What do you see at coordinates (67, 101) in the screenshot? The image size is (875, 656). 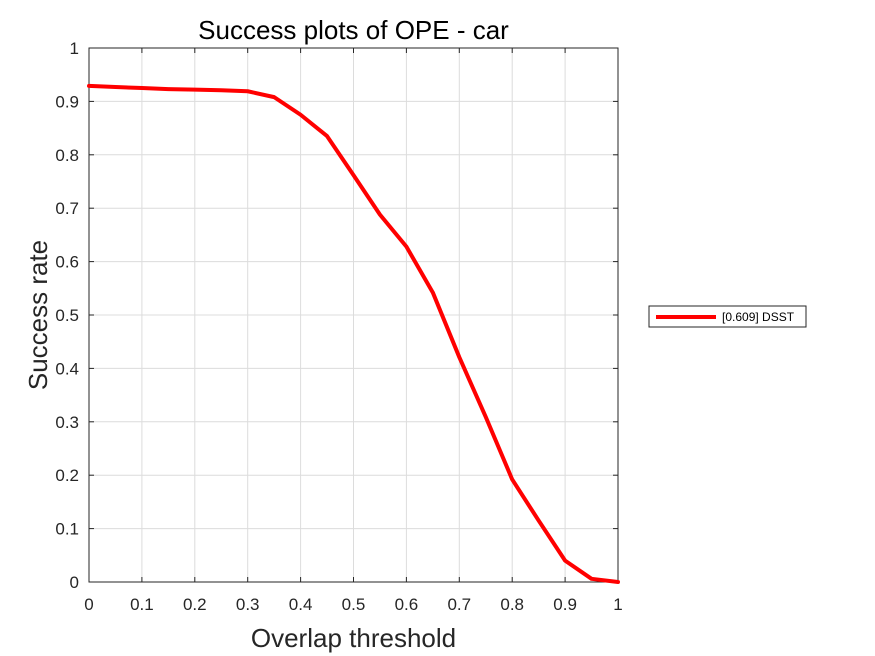 I see `y-tick-label: 0.9` at bounding box center [67, 101].